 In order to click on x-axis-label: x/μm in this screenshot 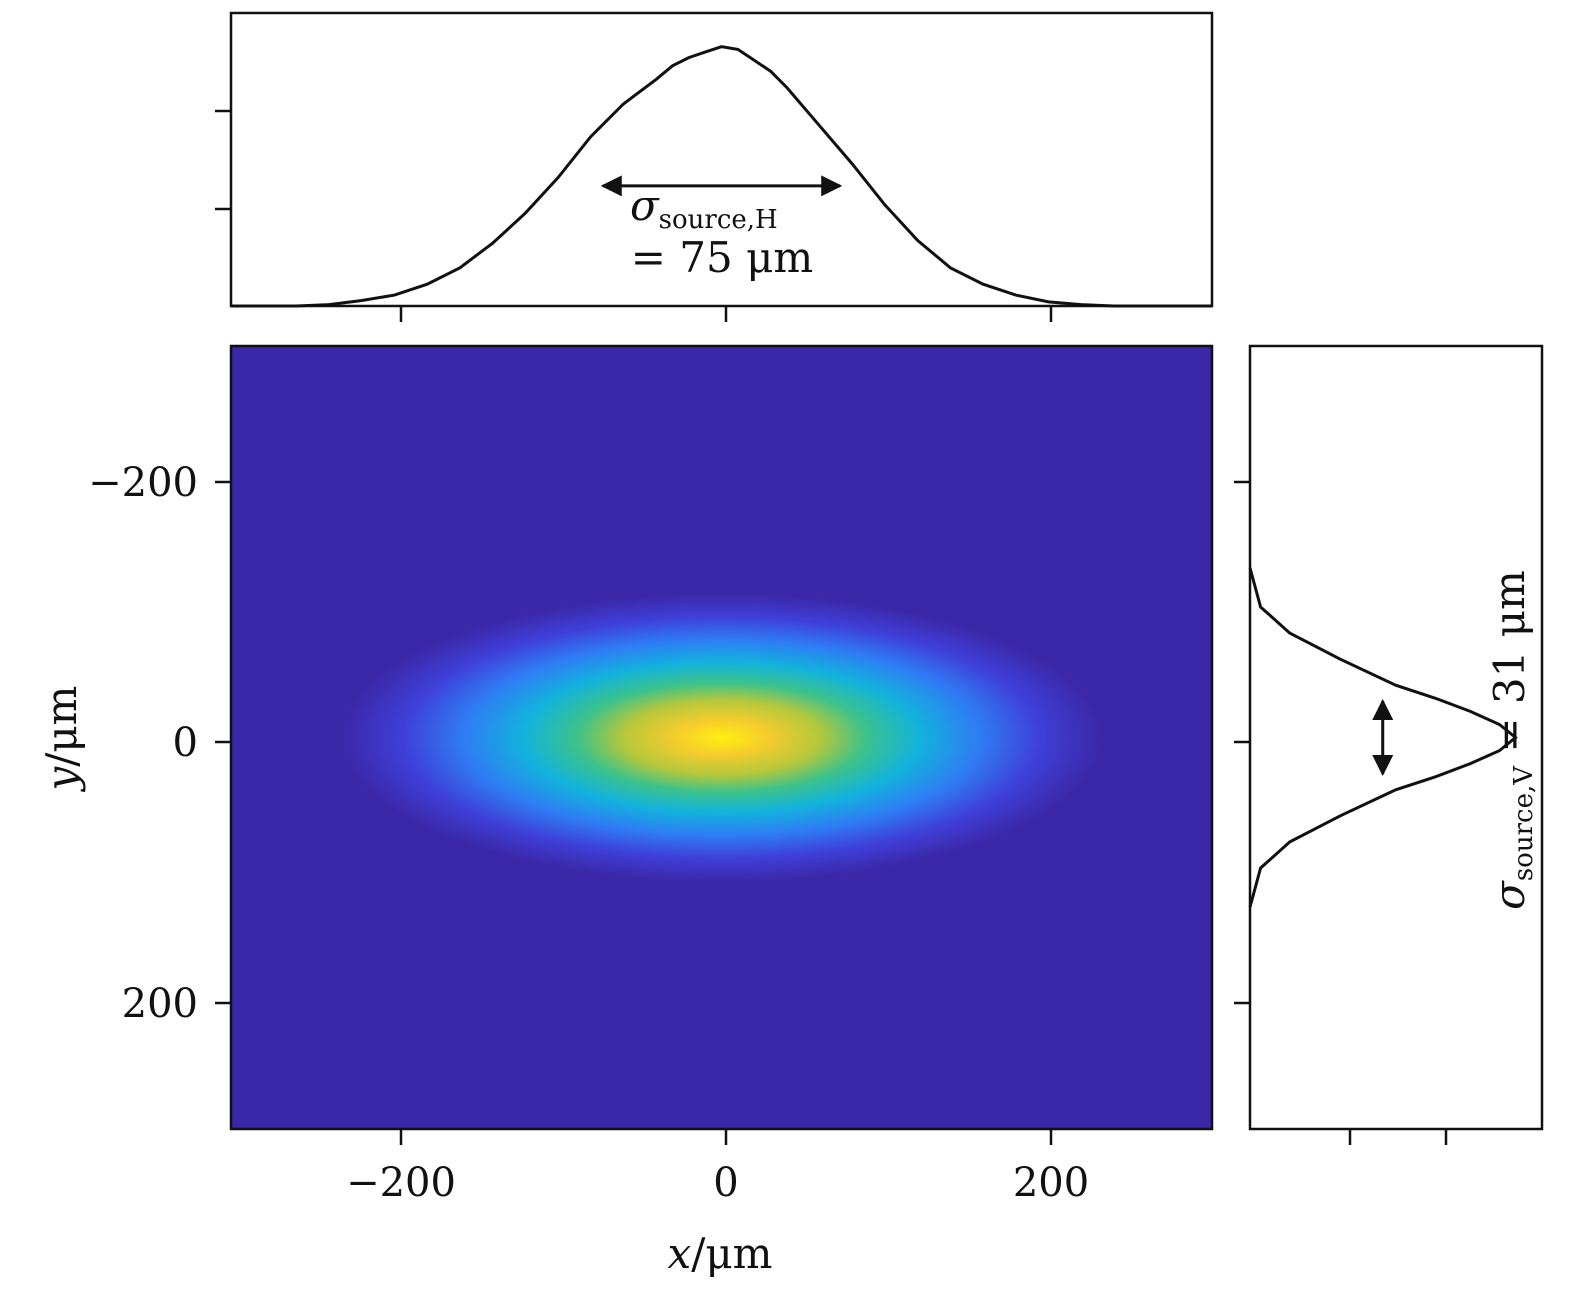, I will do `click(720, 1253)`.